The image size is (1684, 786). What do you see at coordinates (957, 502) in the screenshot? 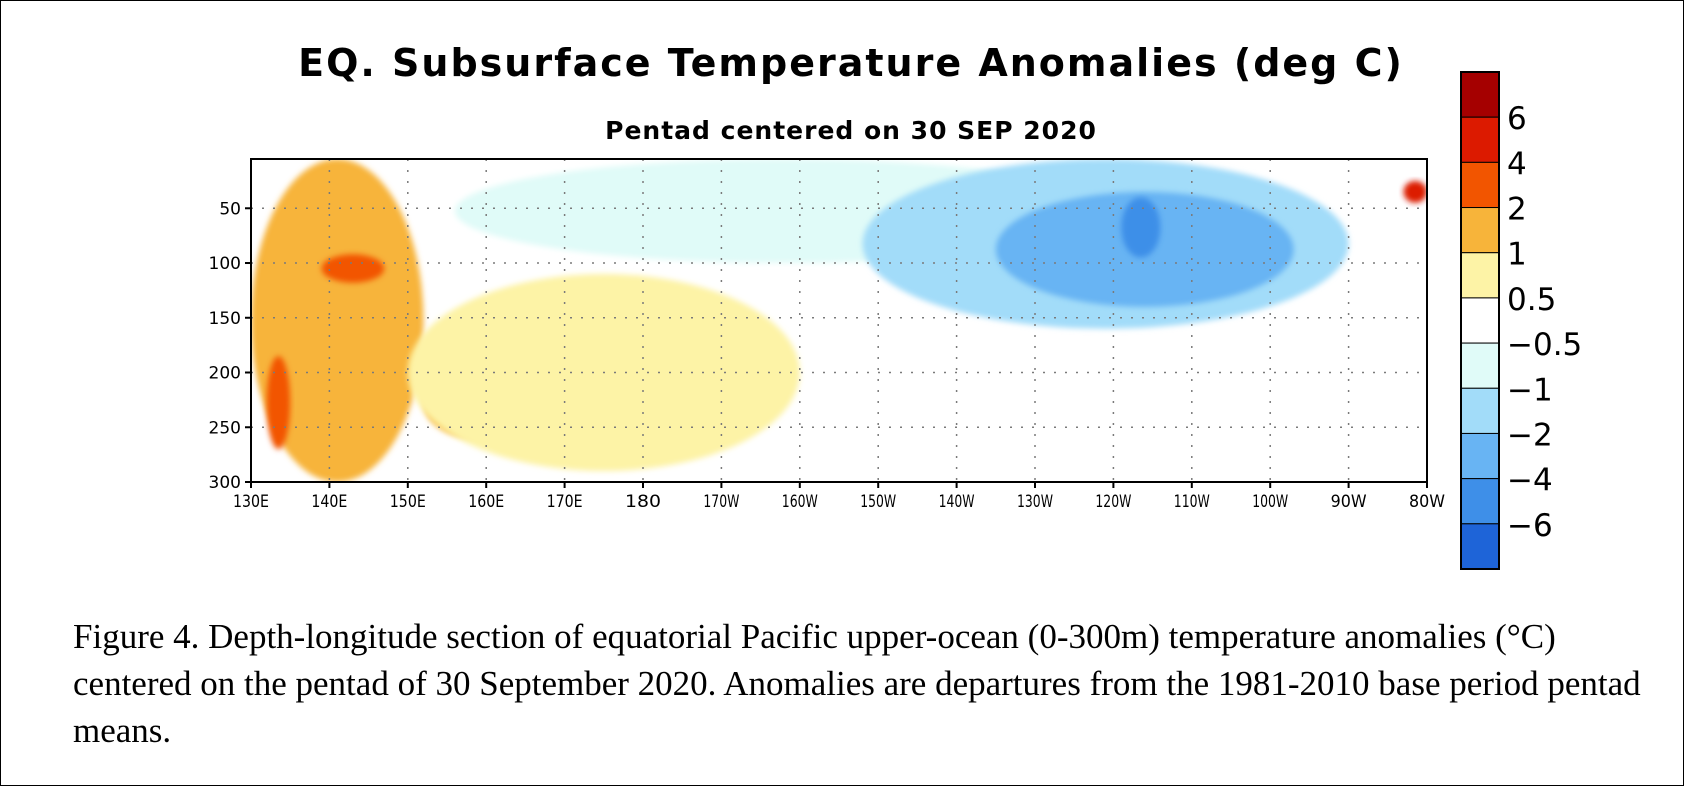
I see `x-tick-label: 140W` at bounding box center [957, 502].